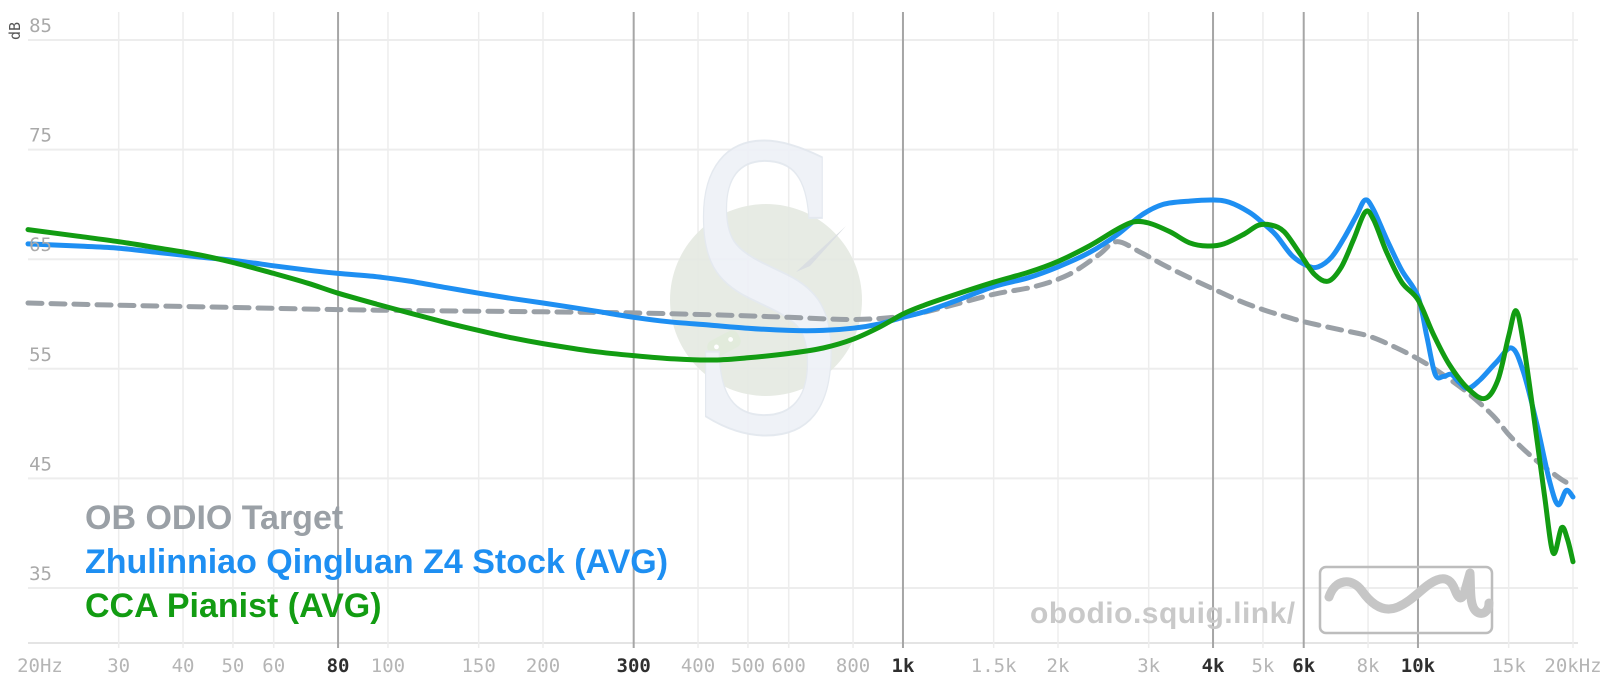 The height and width of the screenshot is (692, 1600). What do you see at coordinates (1058, 666) in the screenshot?
I see `x-tick-label: 2k` at bounding box center [1058, 666].